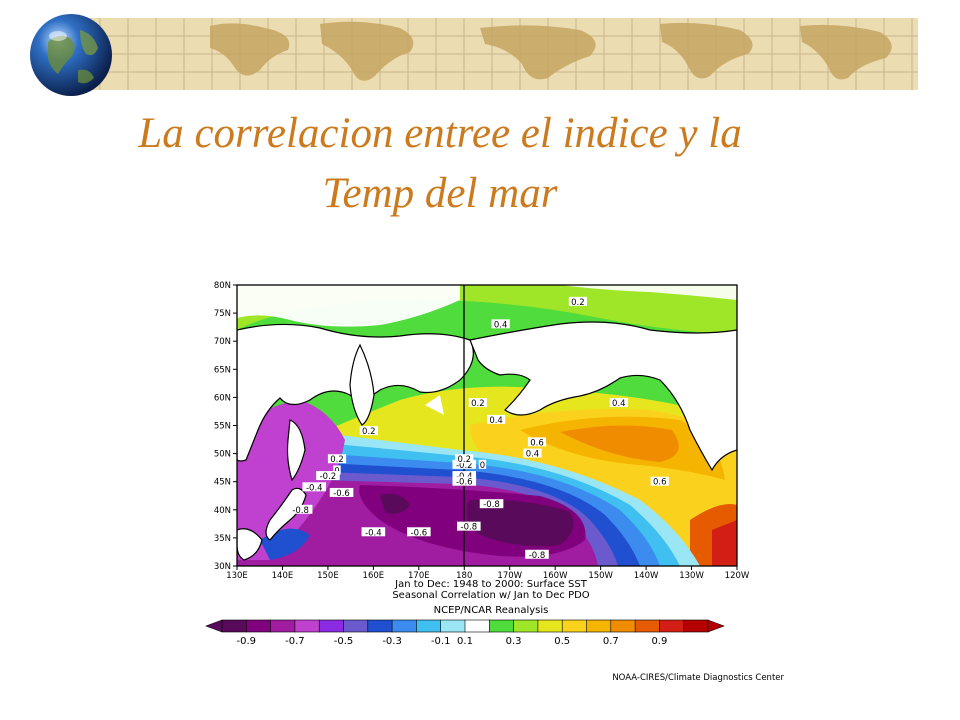 The width and height of the screenshot is (960, 720). Describe the element at coordinates (222, 370) in the screenshot. I see `y-tick-label: 65N` at that location.